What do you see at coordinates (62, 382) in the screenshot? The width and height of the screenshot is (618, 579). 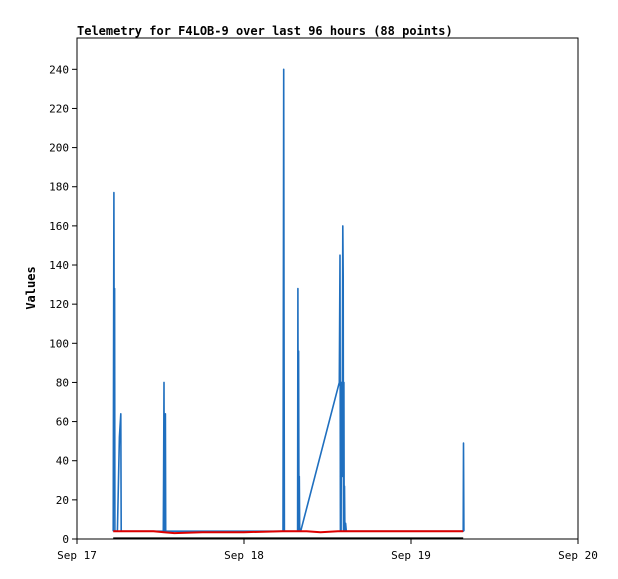 I see `y-tick-label: 80` at bounding box center [62, 382].